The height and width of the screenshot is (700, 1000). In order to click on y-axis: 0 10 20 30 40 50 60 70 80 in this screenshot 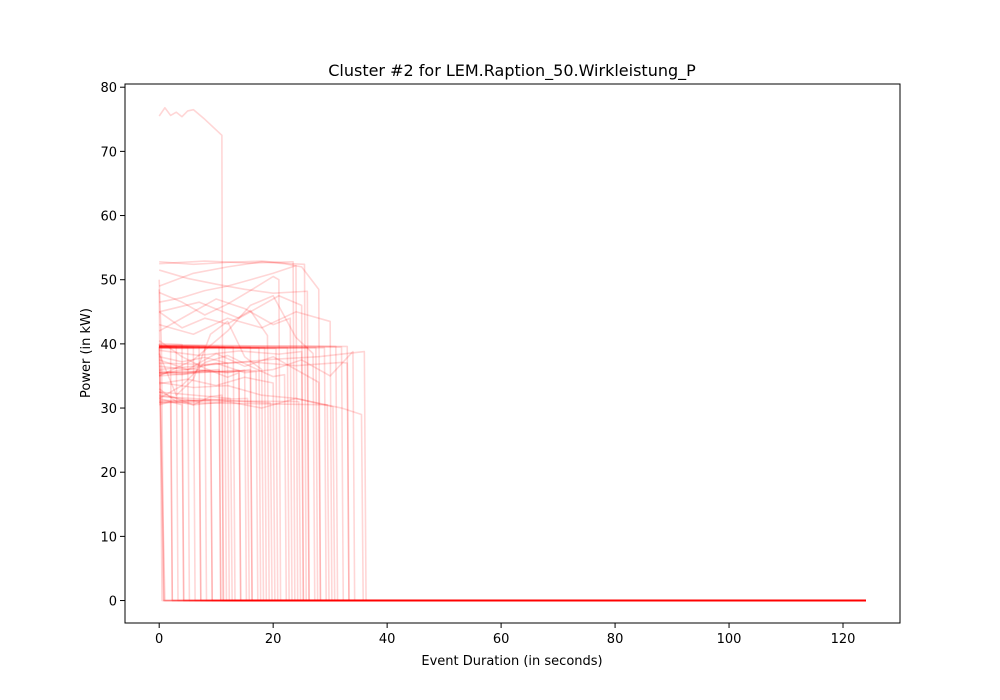, I will do `click(112, 345)`.